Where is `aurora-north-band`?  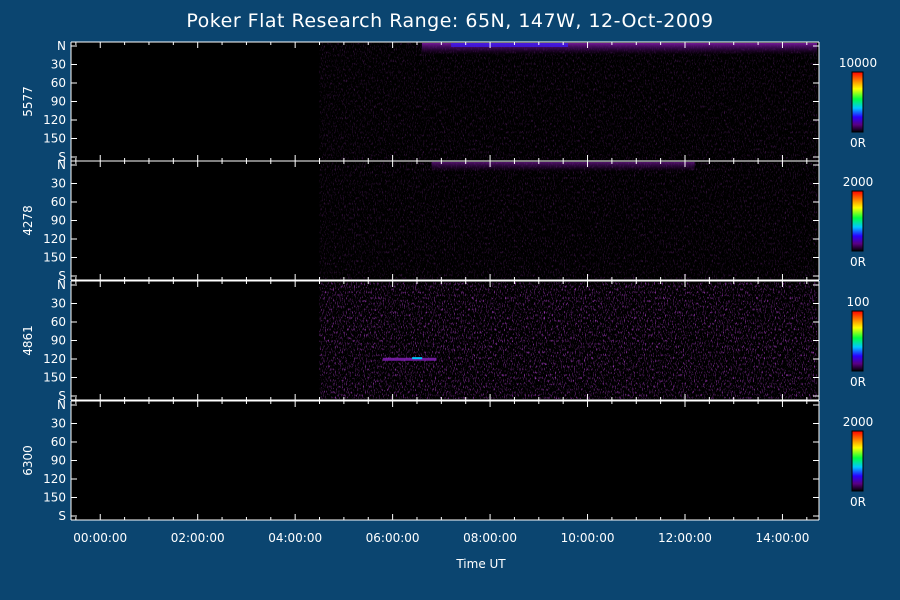 aurora-north-band is located at coordinates (563, 167).